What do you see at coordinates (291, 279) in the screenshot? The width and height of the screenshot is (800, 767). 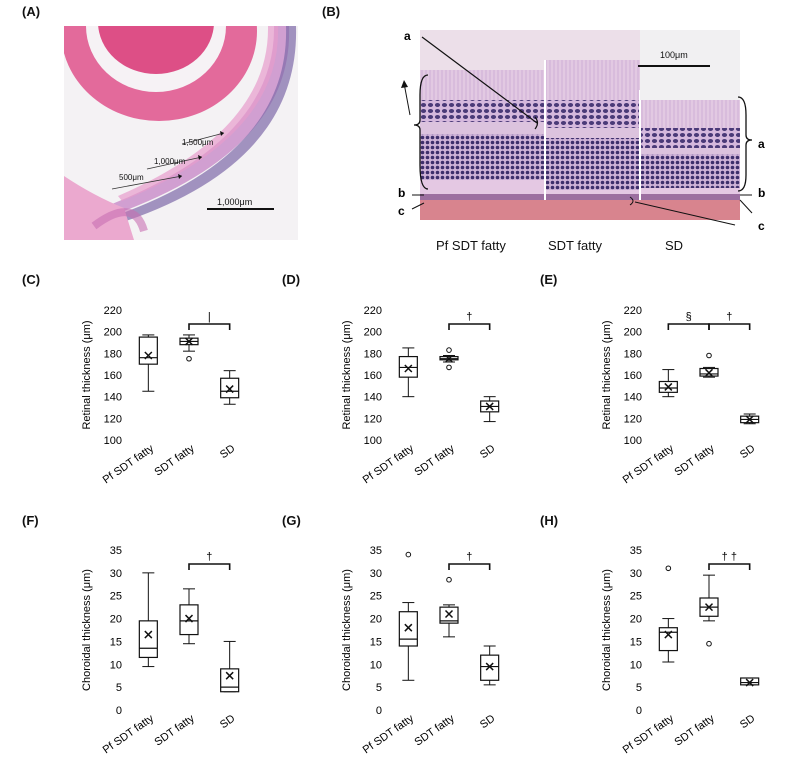 I see `panel-label-d: (D)` at bounding box center [291, 279].